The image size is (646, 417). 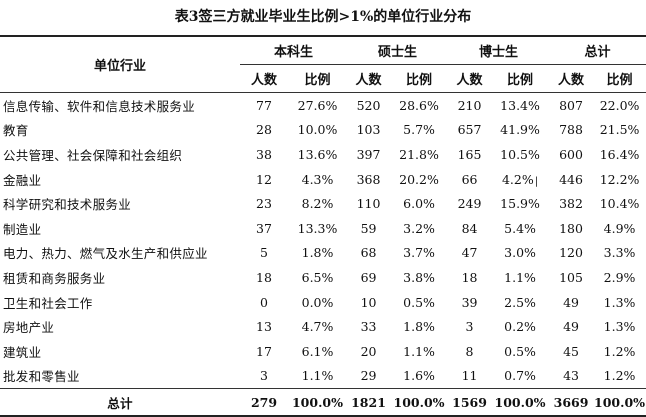 What do you see at coordinates (571, 104) in the screenshot?
I see `total-count: 807` at bounding box center [571, 104].